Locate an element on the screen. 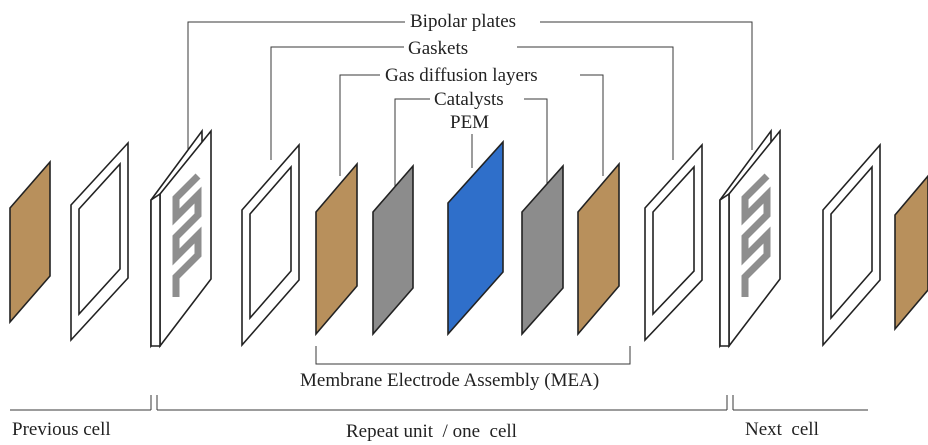 The width and height of the screenshot is (928, 445). gas-diffusion-layer-right is located at coordinates (598, 249).